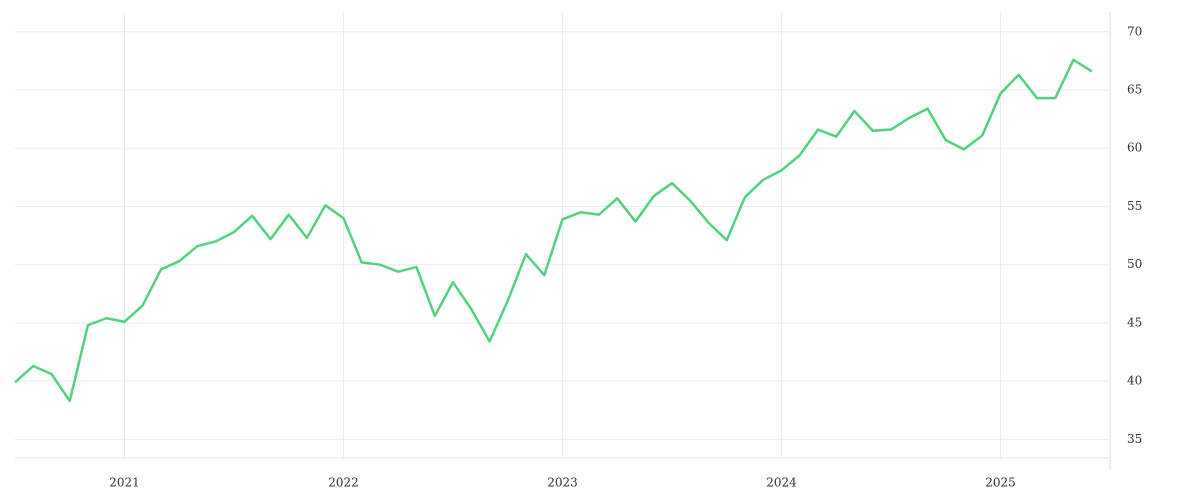 Image resolution: width=1200 pixels, height=500 pixels. Describe the element at coordinates (1134, 264) in the screenshot. I see `y-tick-label: 50` at that location.